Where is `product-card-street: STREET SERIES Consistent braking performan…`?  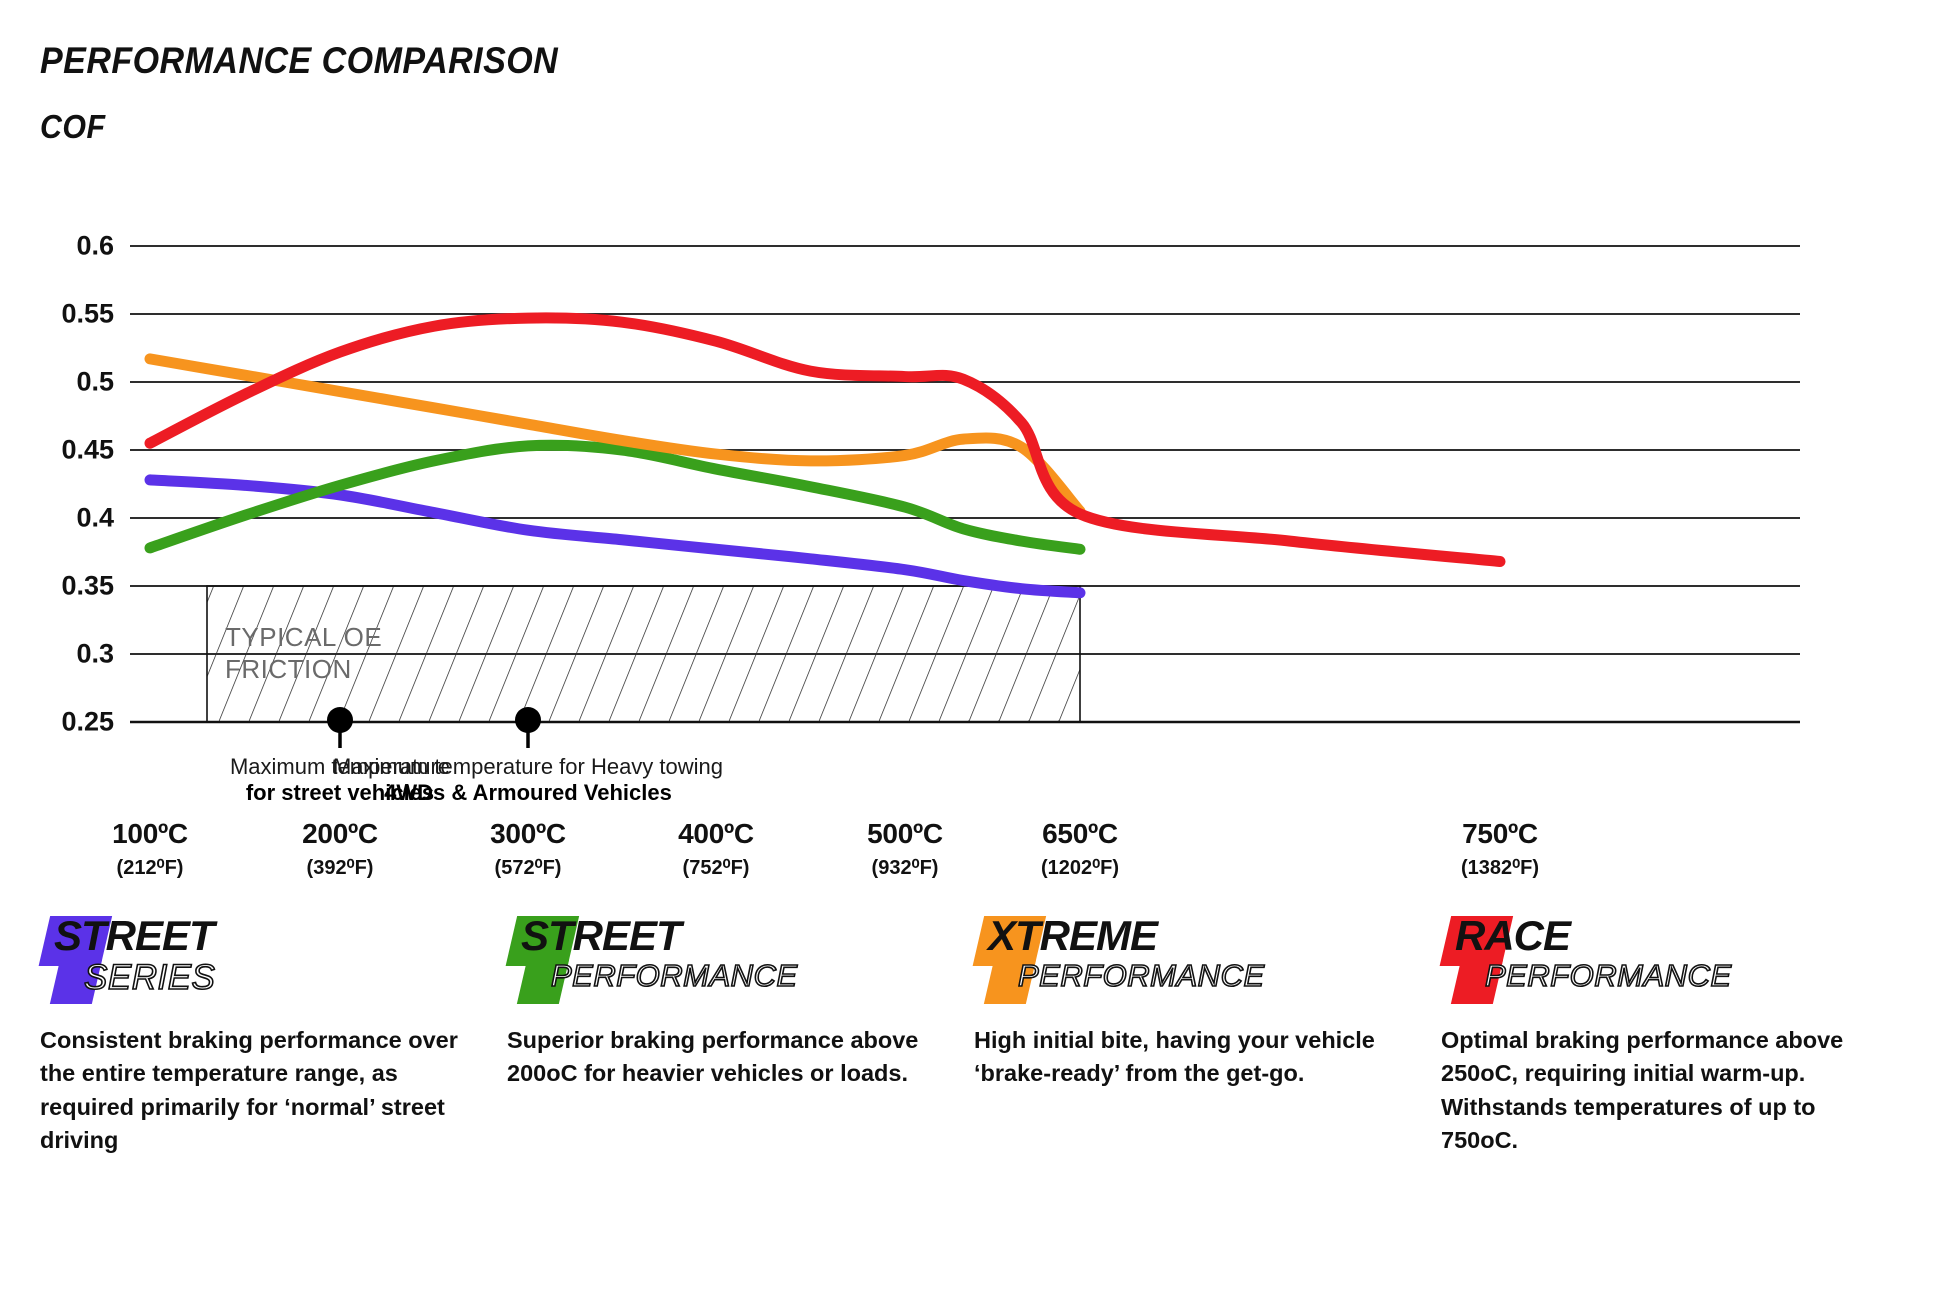
product-card-street: STREET SERIES Consistent braking performan… is located at coordinates (272, 1034).